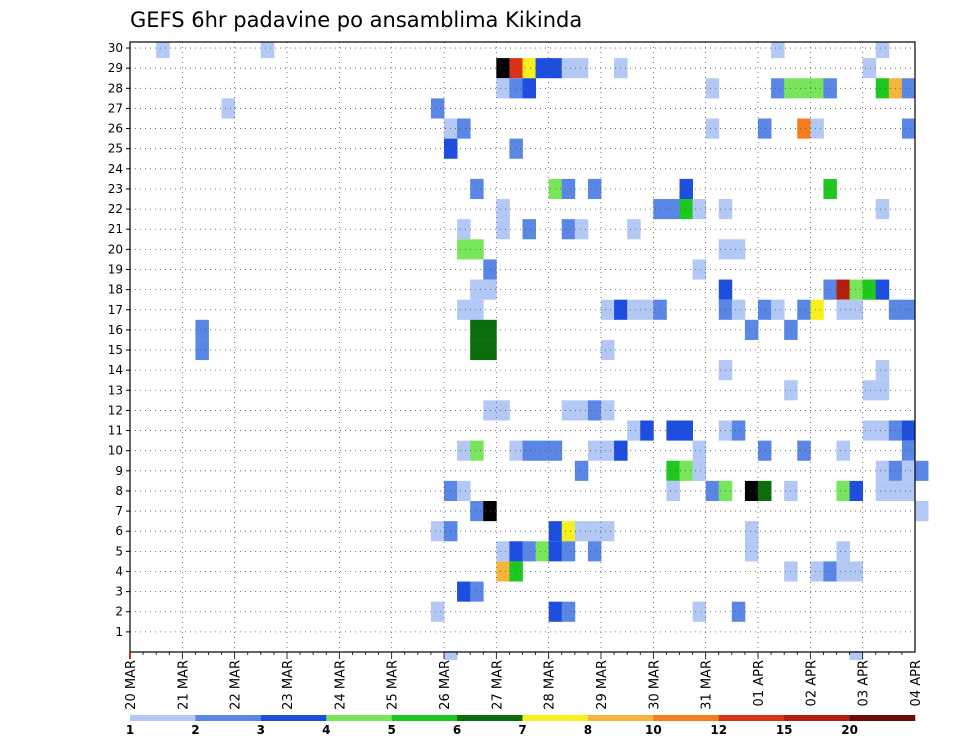  I want to click on y-tick-label: 3, so click(119, 592).